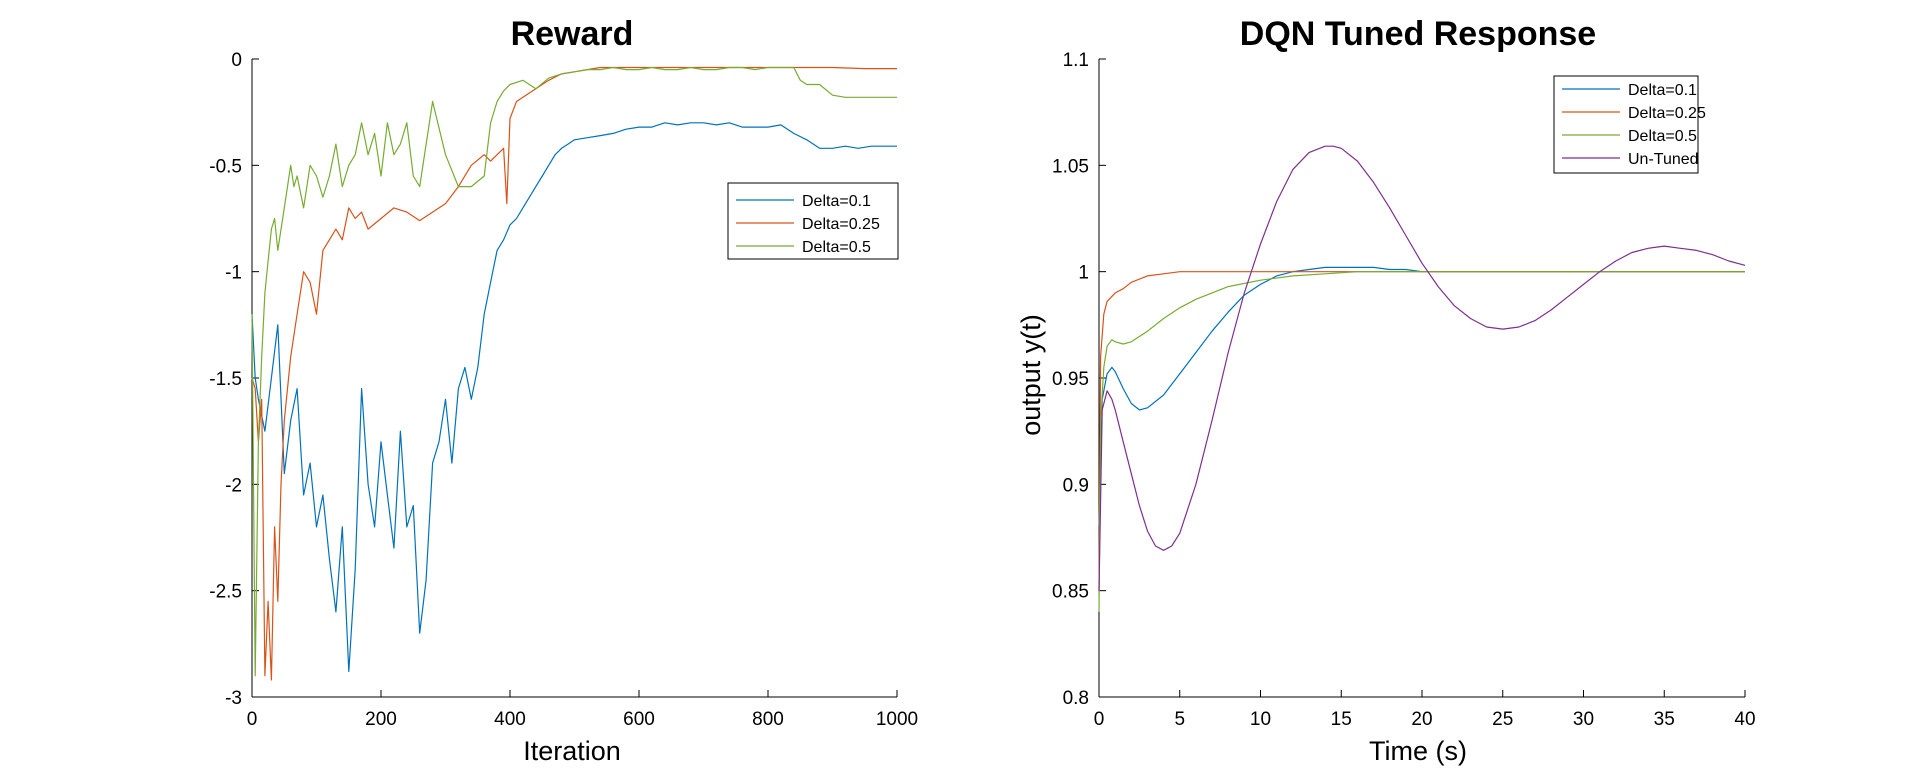 This screenshot has width=1922, height=780. What do you see at coordinates (1421, 441) in the screenshot?
I see `series-line` at bounding box center [1421, 441].